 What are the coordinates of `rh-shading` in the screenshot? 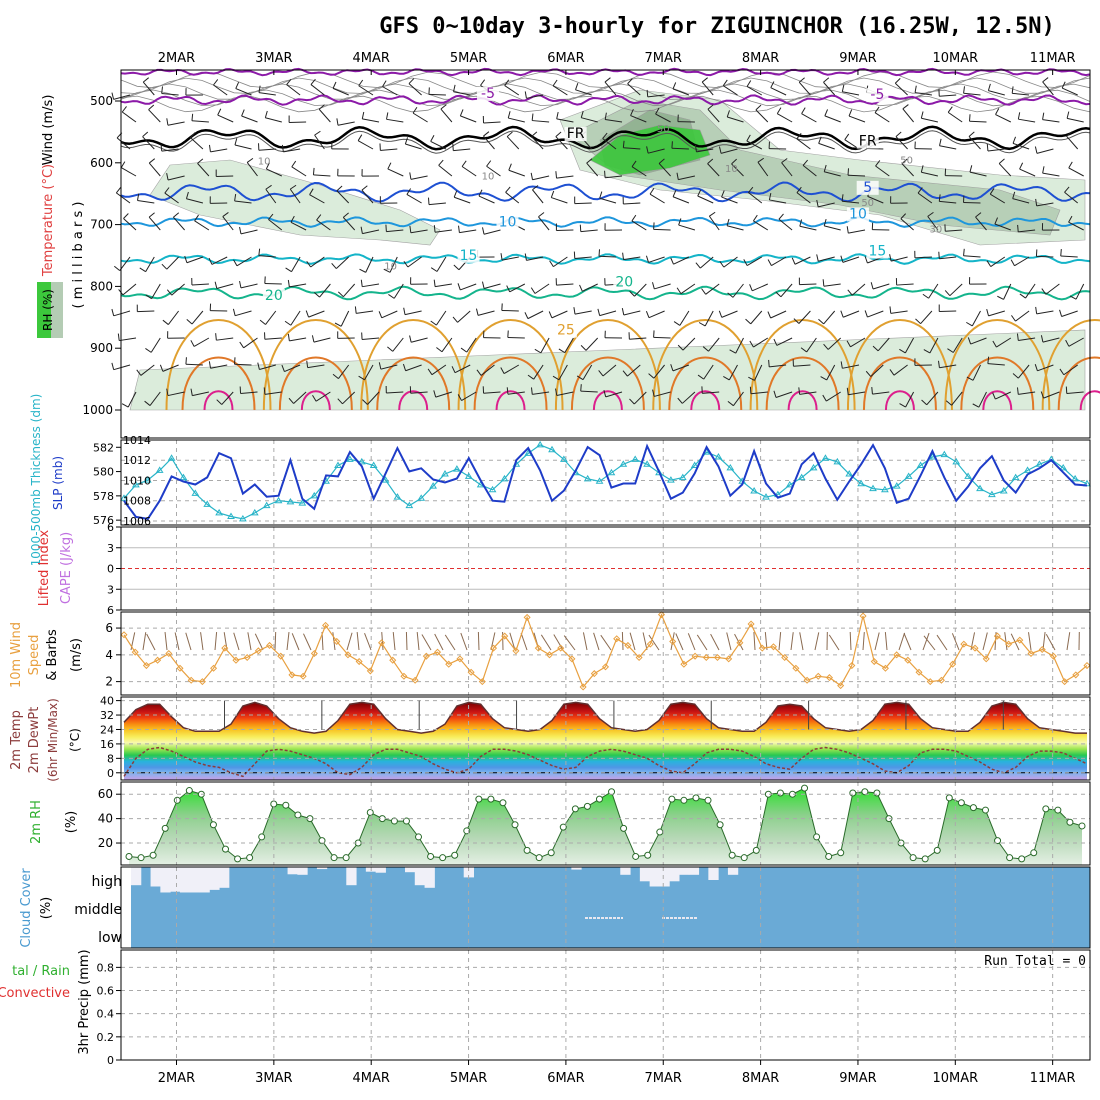 It's located at (650, 150).